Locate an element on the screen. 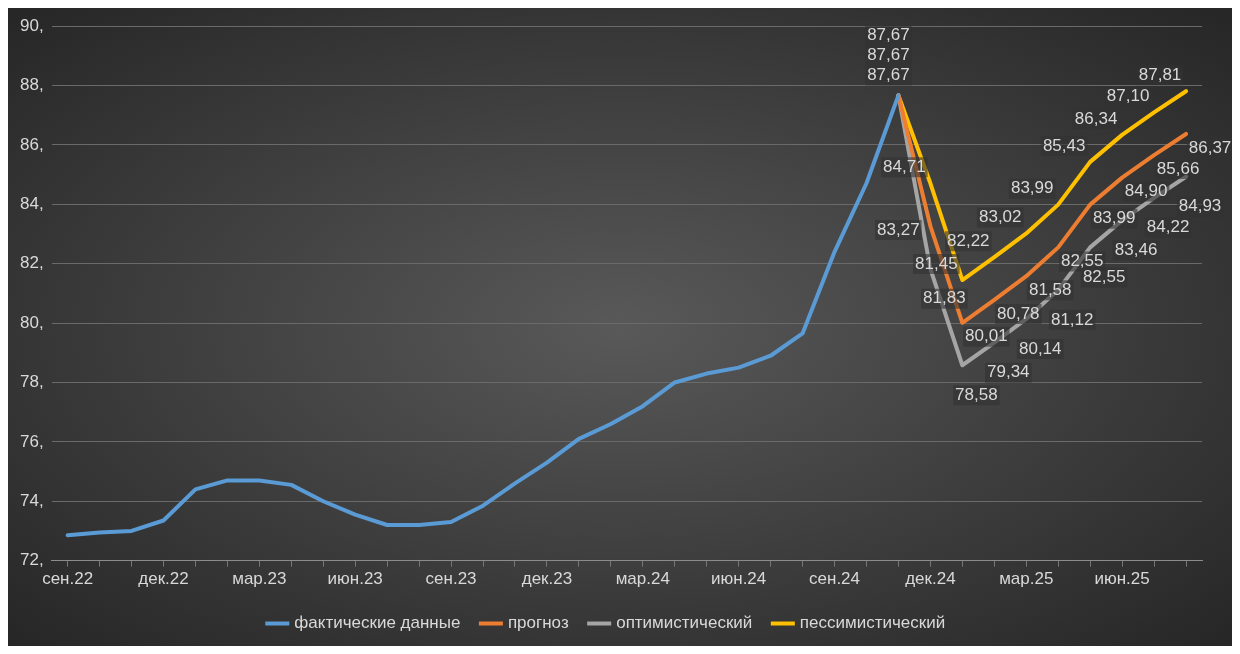  y-tick-label: 74, is located at coordinates (31, 500).